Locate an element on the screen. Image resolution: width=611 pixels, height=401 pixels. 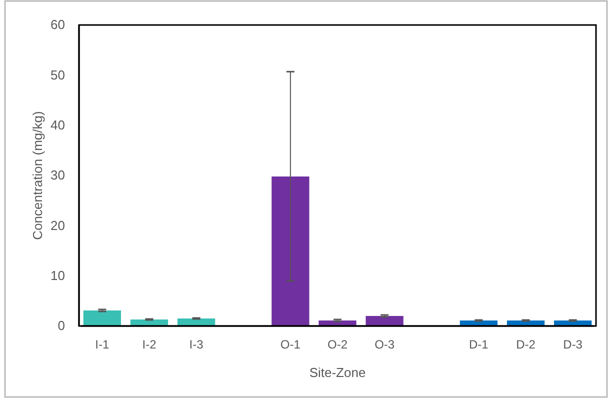
y-axis-title: Concentration (mg/kg) is located at coordinates (37, 175).